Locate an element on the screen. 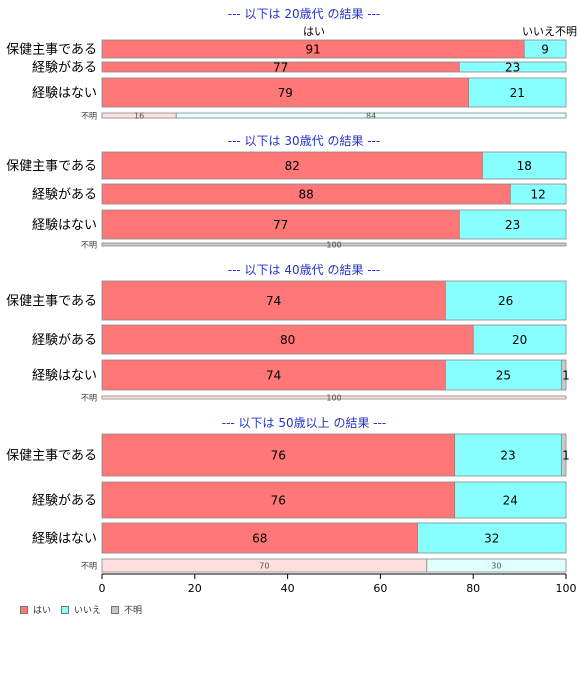 This screenshot has width=580, height=694. legend-item-yes: はい is located at coordinates (35, 609).